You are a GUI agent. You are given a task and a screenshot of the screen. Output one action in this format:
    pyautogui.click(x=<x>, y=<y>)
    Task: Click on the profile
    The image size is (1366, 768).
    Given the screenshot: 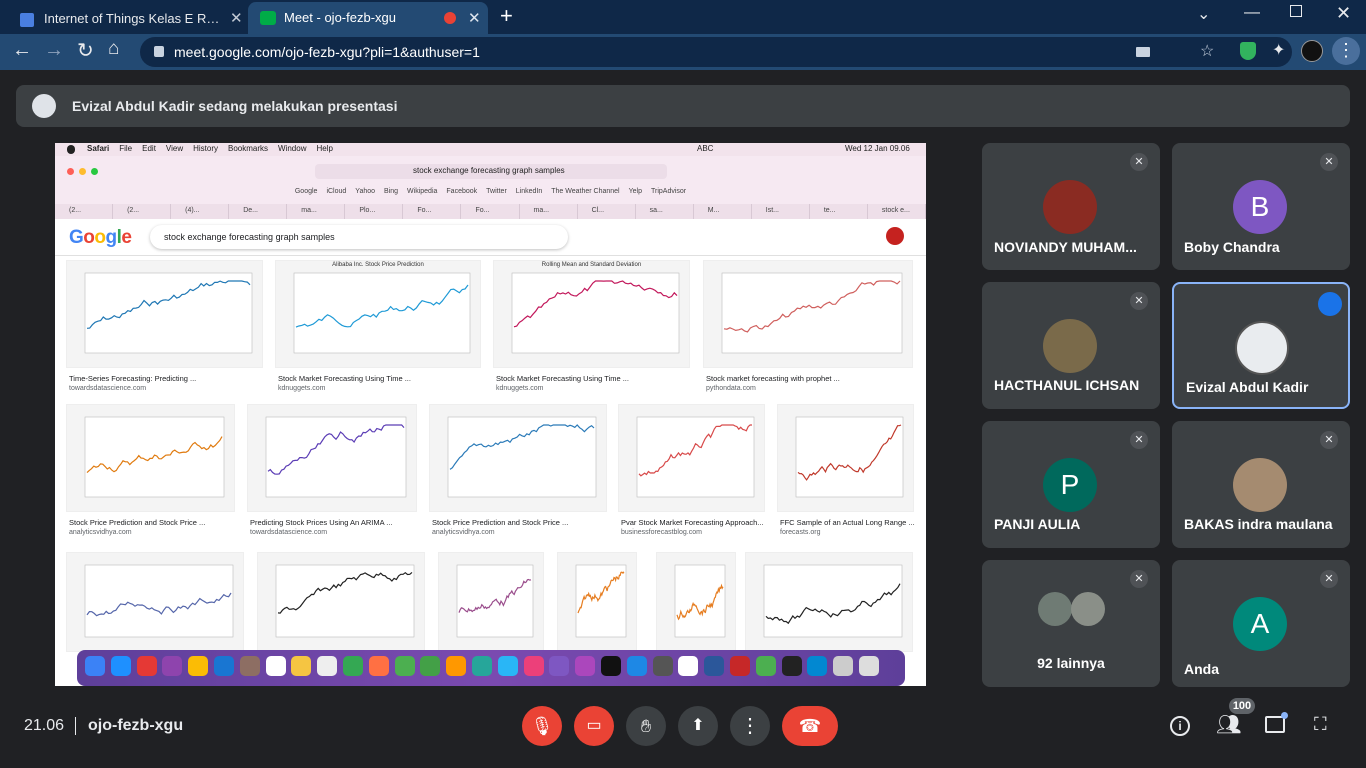 What is the action you would take?
    pyautogui.click(x=1312, y=51)
    